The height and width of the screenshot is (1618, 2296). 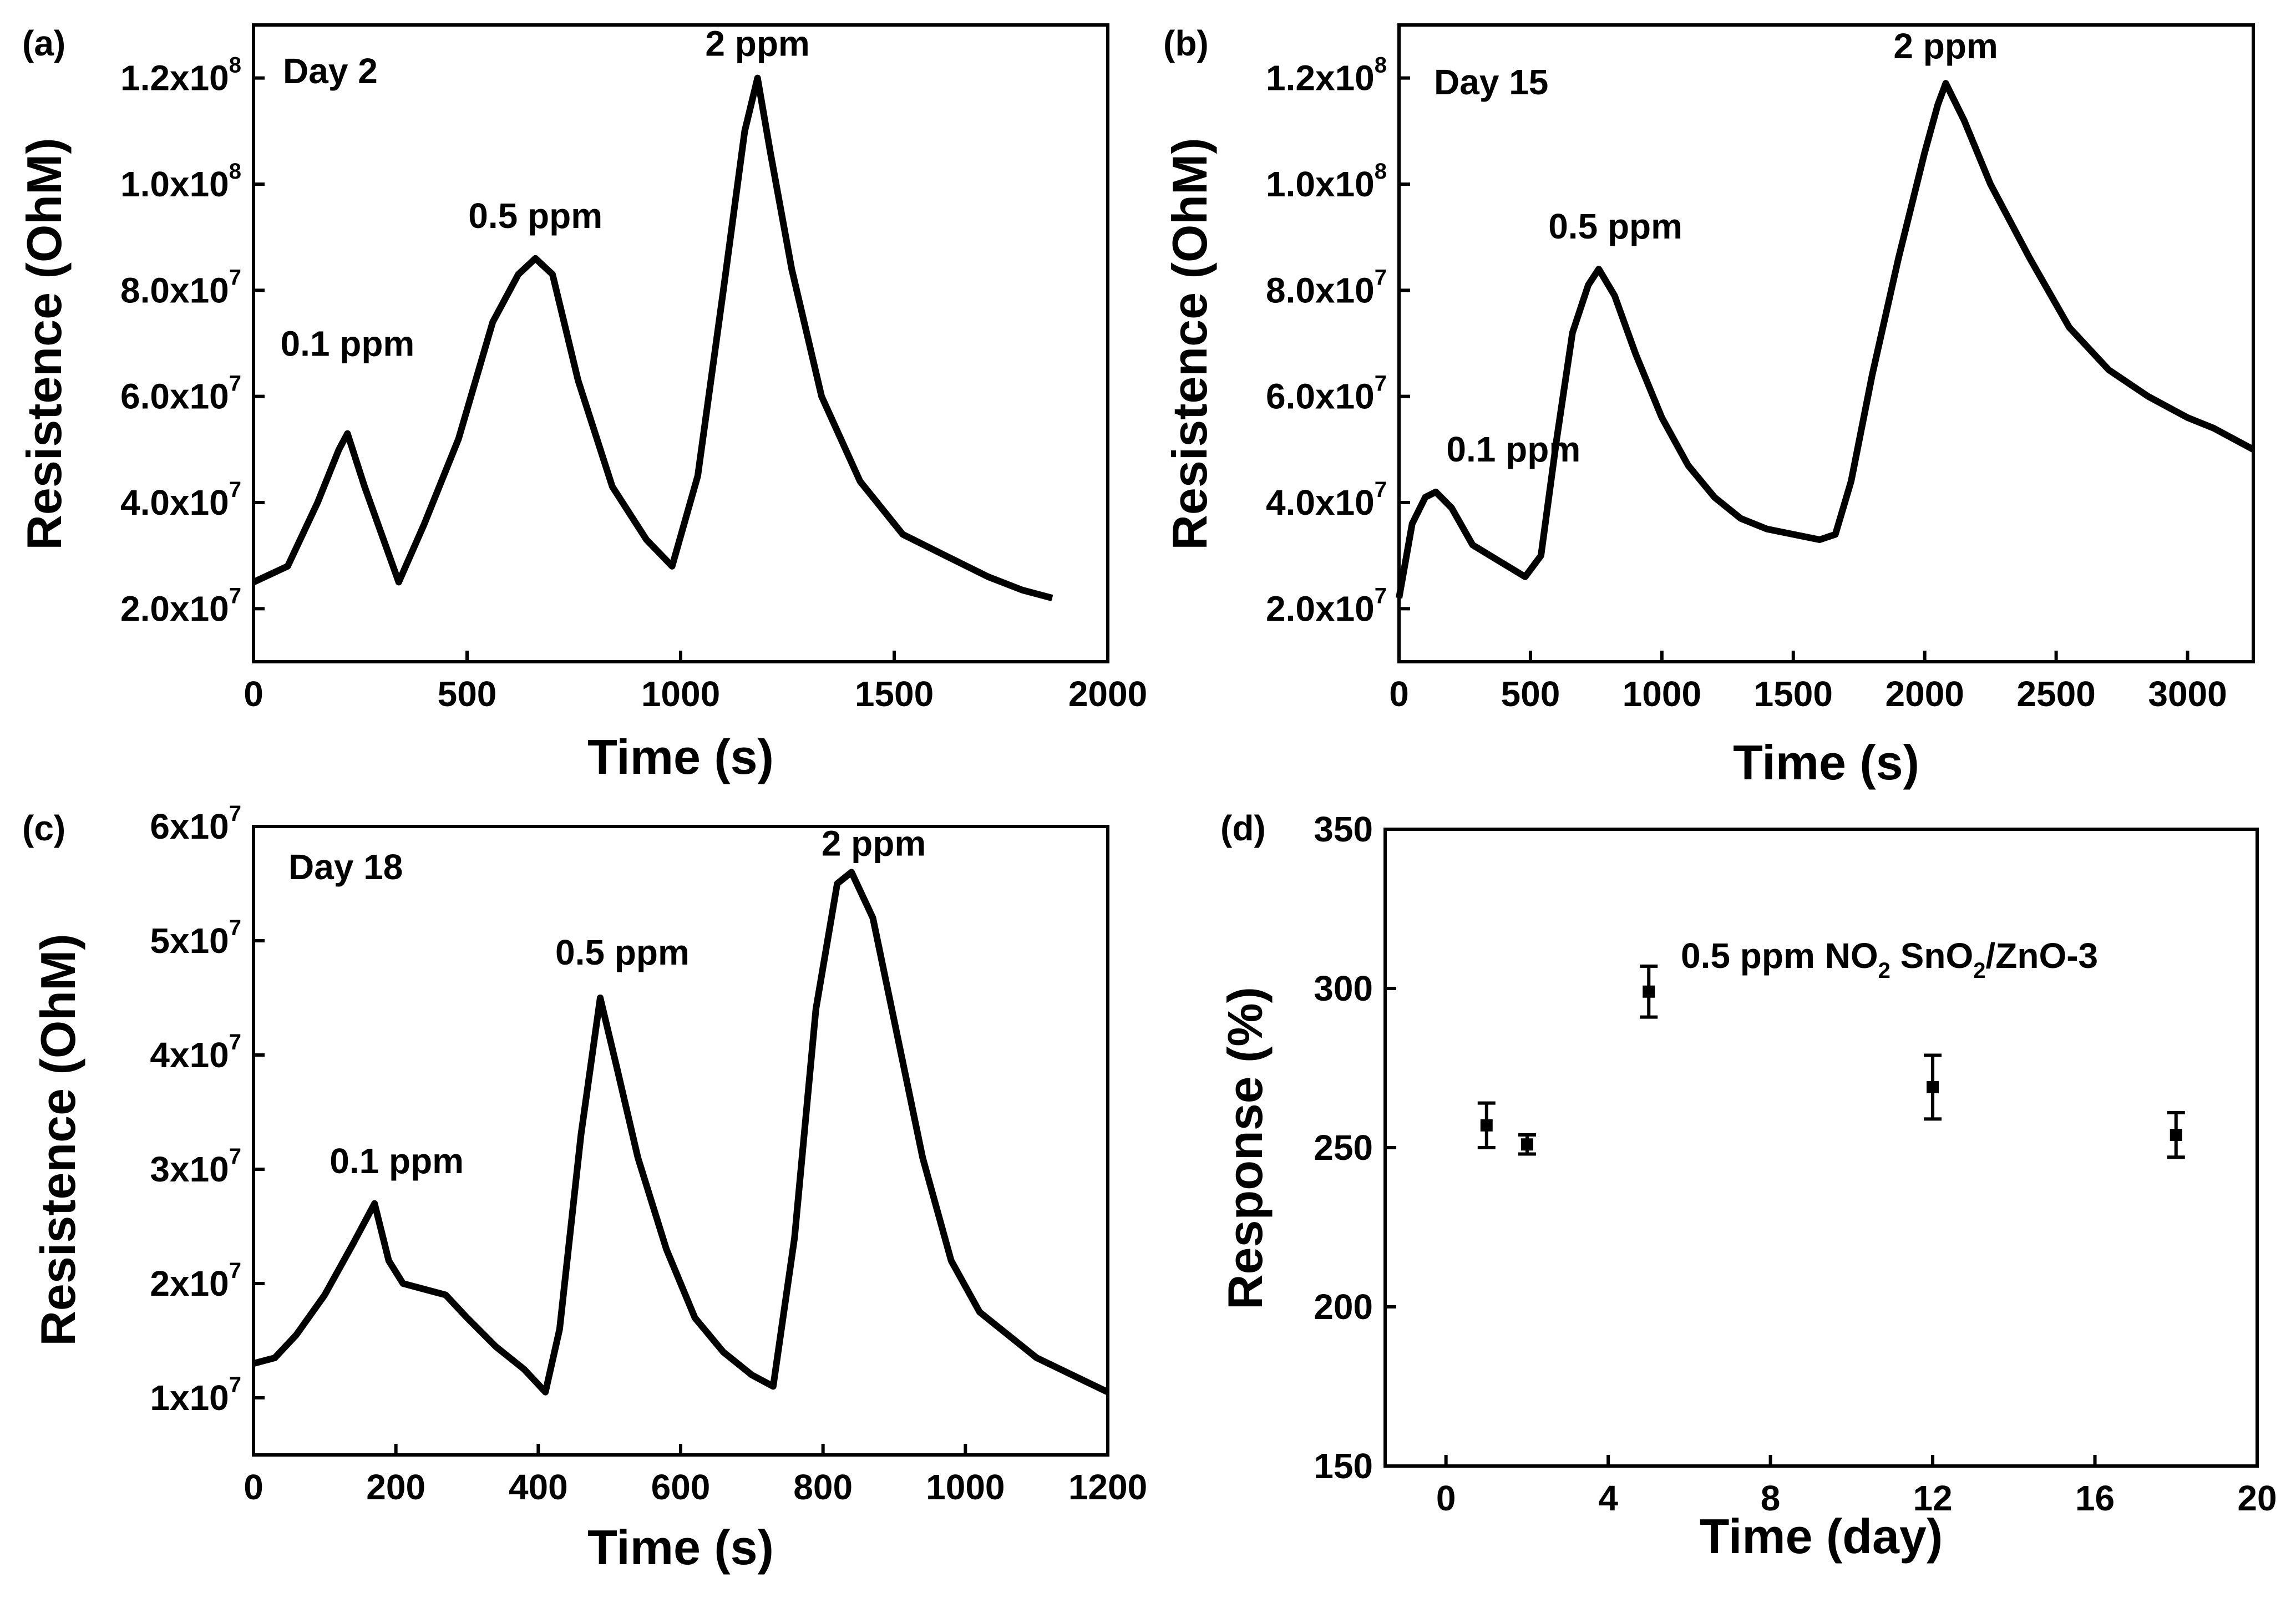 What do you see at coordinates (1107, 1487) in the screenshot?
I see `x-tick-label: 1200` at bounding box center [1107, 1487].